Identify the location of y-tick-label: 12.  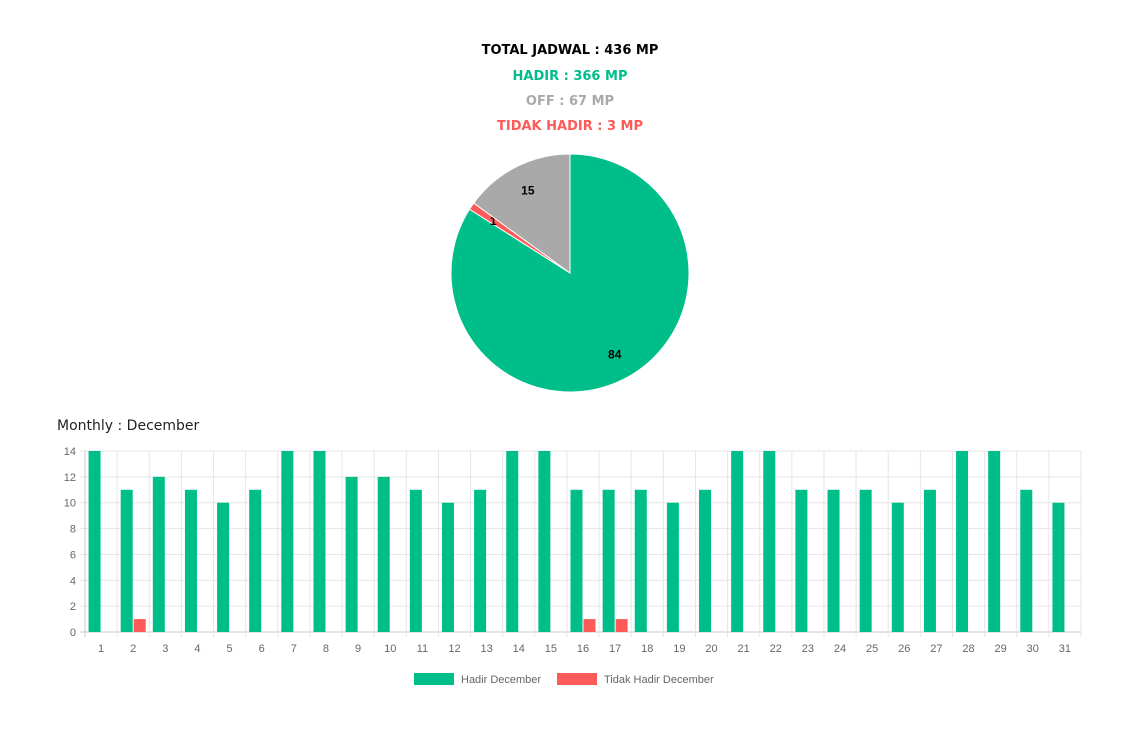
(70, 478).